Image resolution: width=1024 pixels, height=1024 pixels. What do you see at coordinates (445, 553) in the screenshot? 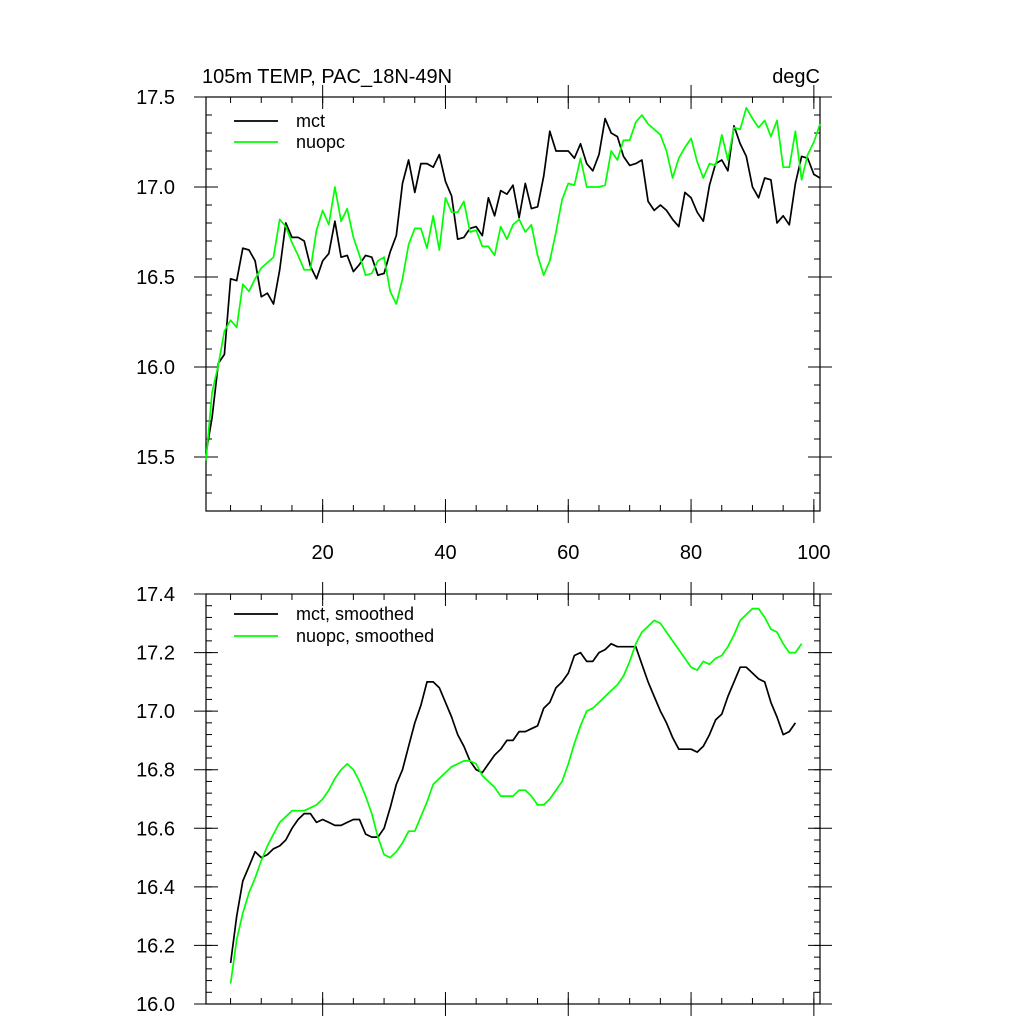
I see `x-tick-label: 40` at bounding box center [445, 553].